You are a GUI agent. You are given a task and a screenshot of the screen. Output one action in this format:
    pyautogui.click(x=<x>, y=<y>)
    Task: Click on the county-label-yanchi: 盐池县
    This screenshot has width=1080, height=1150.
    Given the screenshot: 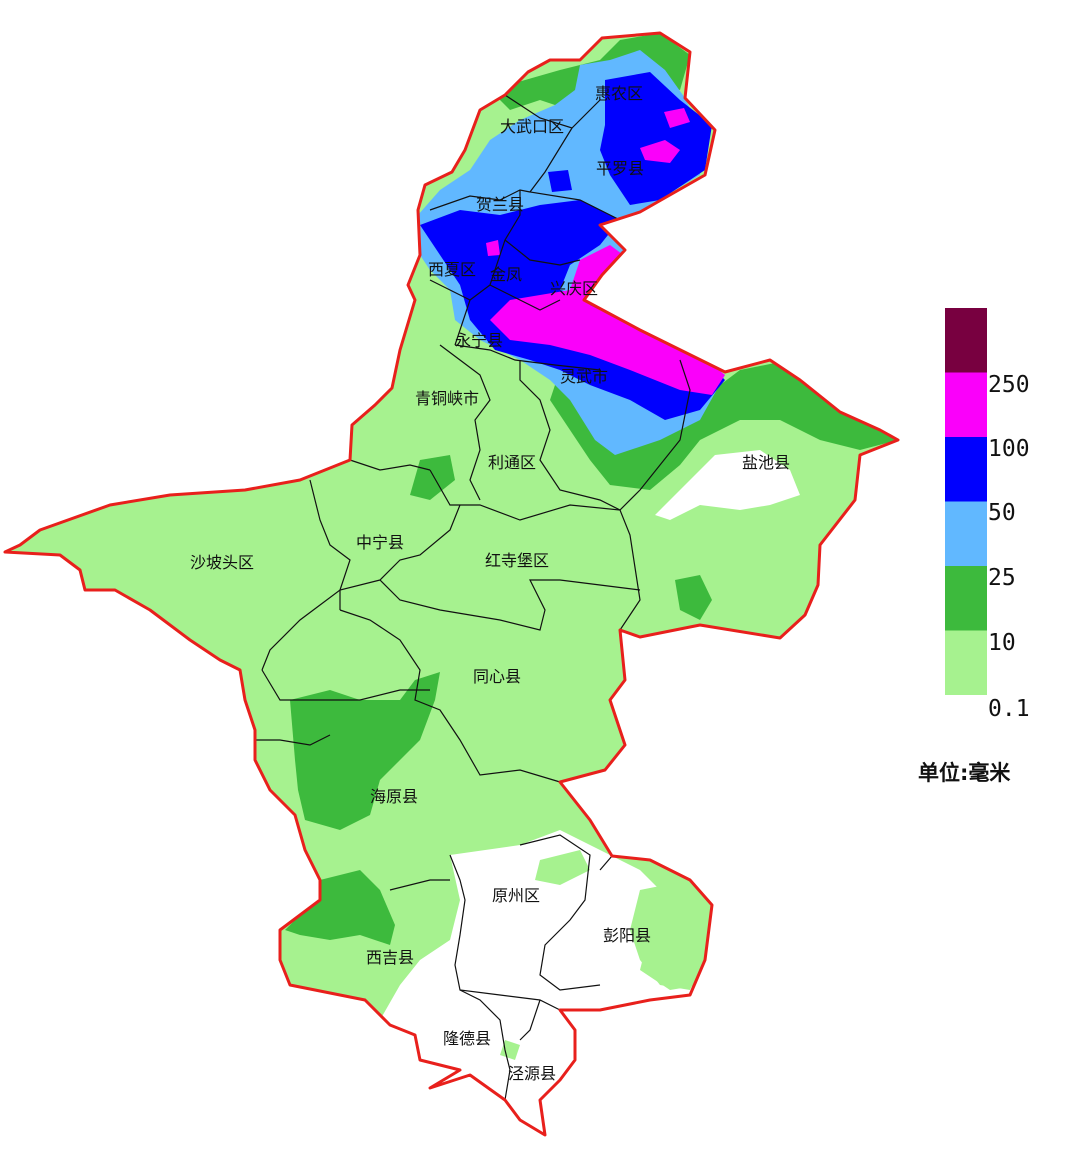 What is the action you would take?
    pyautogui.click(x=766, y=462)
    